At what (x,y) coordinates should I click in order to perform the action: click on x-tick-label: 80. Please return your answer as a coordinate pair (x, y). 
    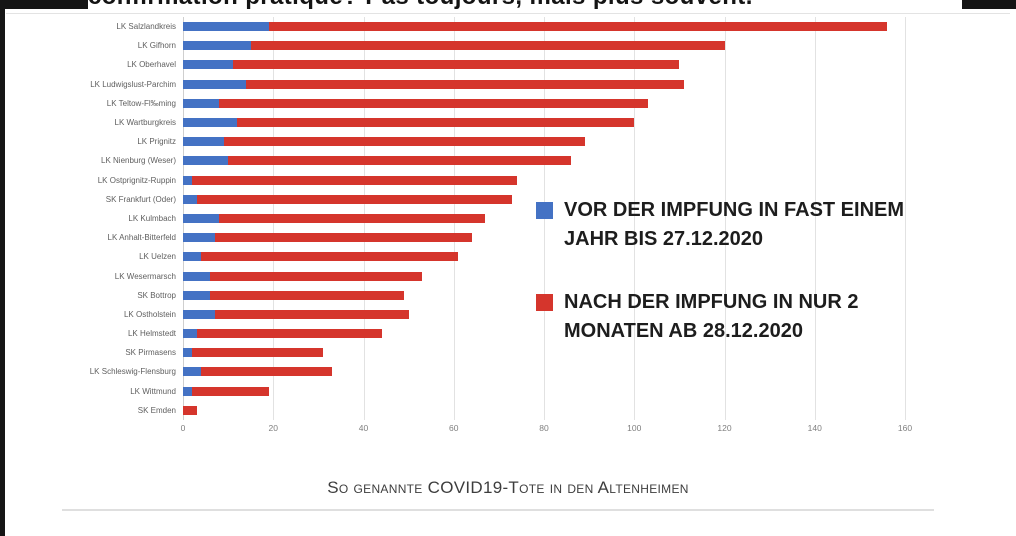
    Looking at the image, I should click on (544, 428).